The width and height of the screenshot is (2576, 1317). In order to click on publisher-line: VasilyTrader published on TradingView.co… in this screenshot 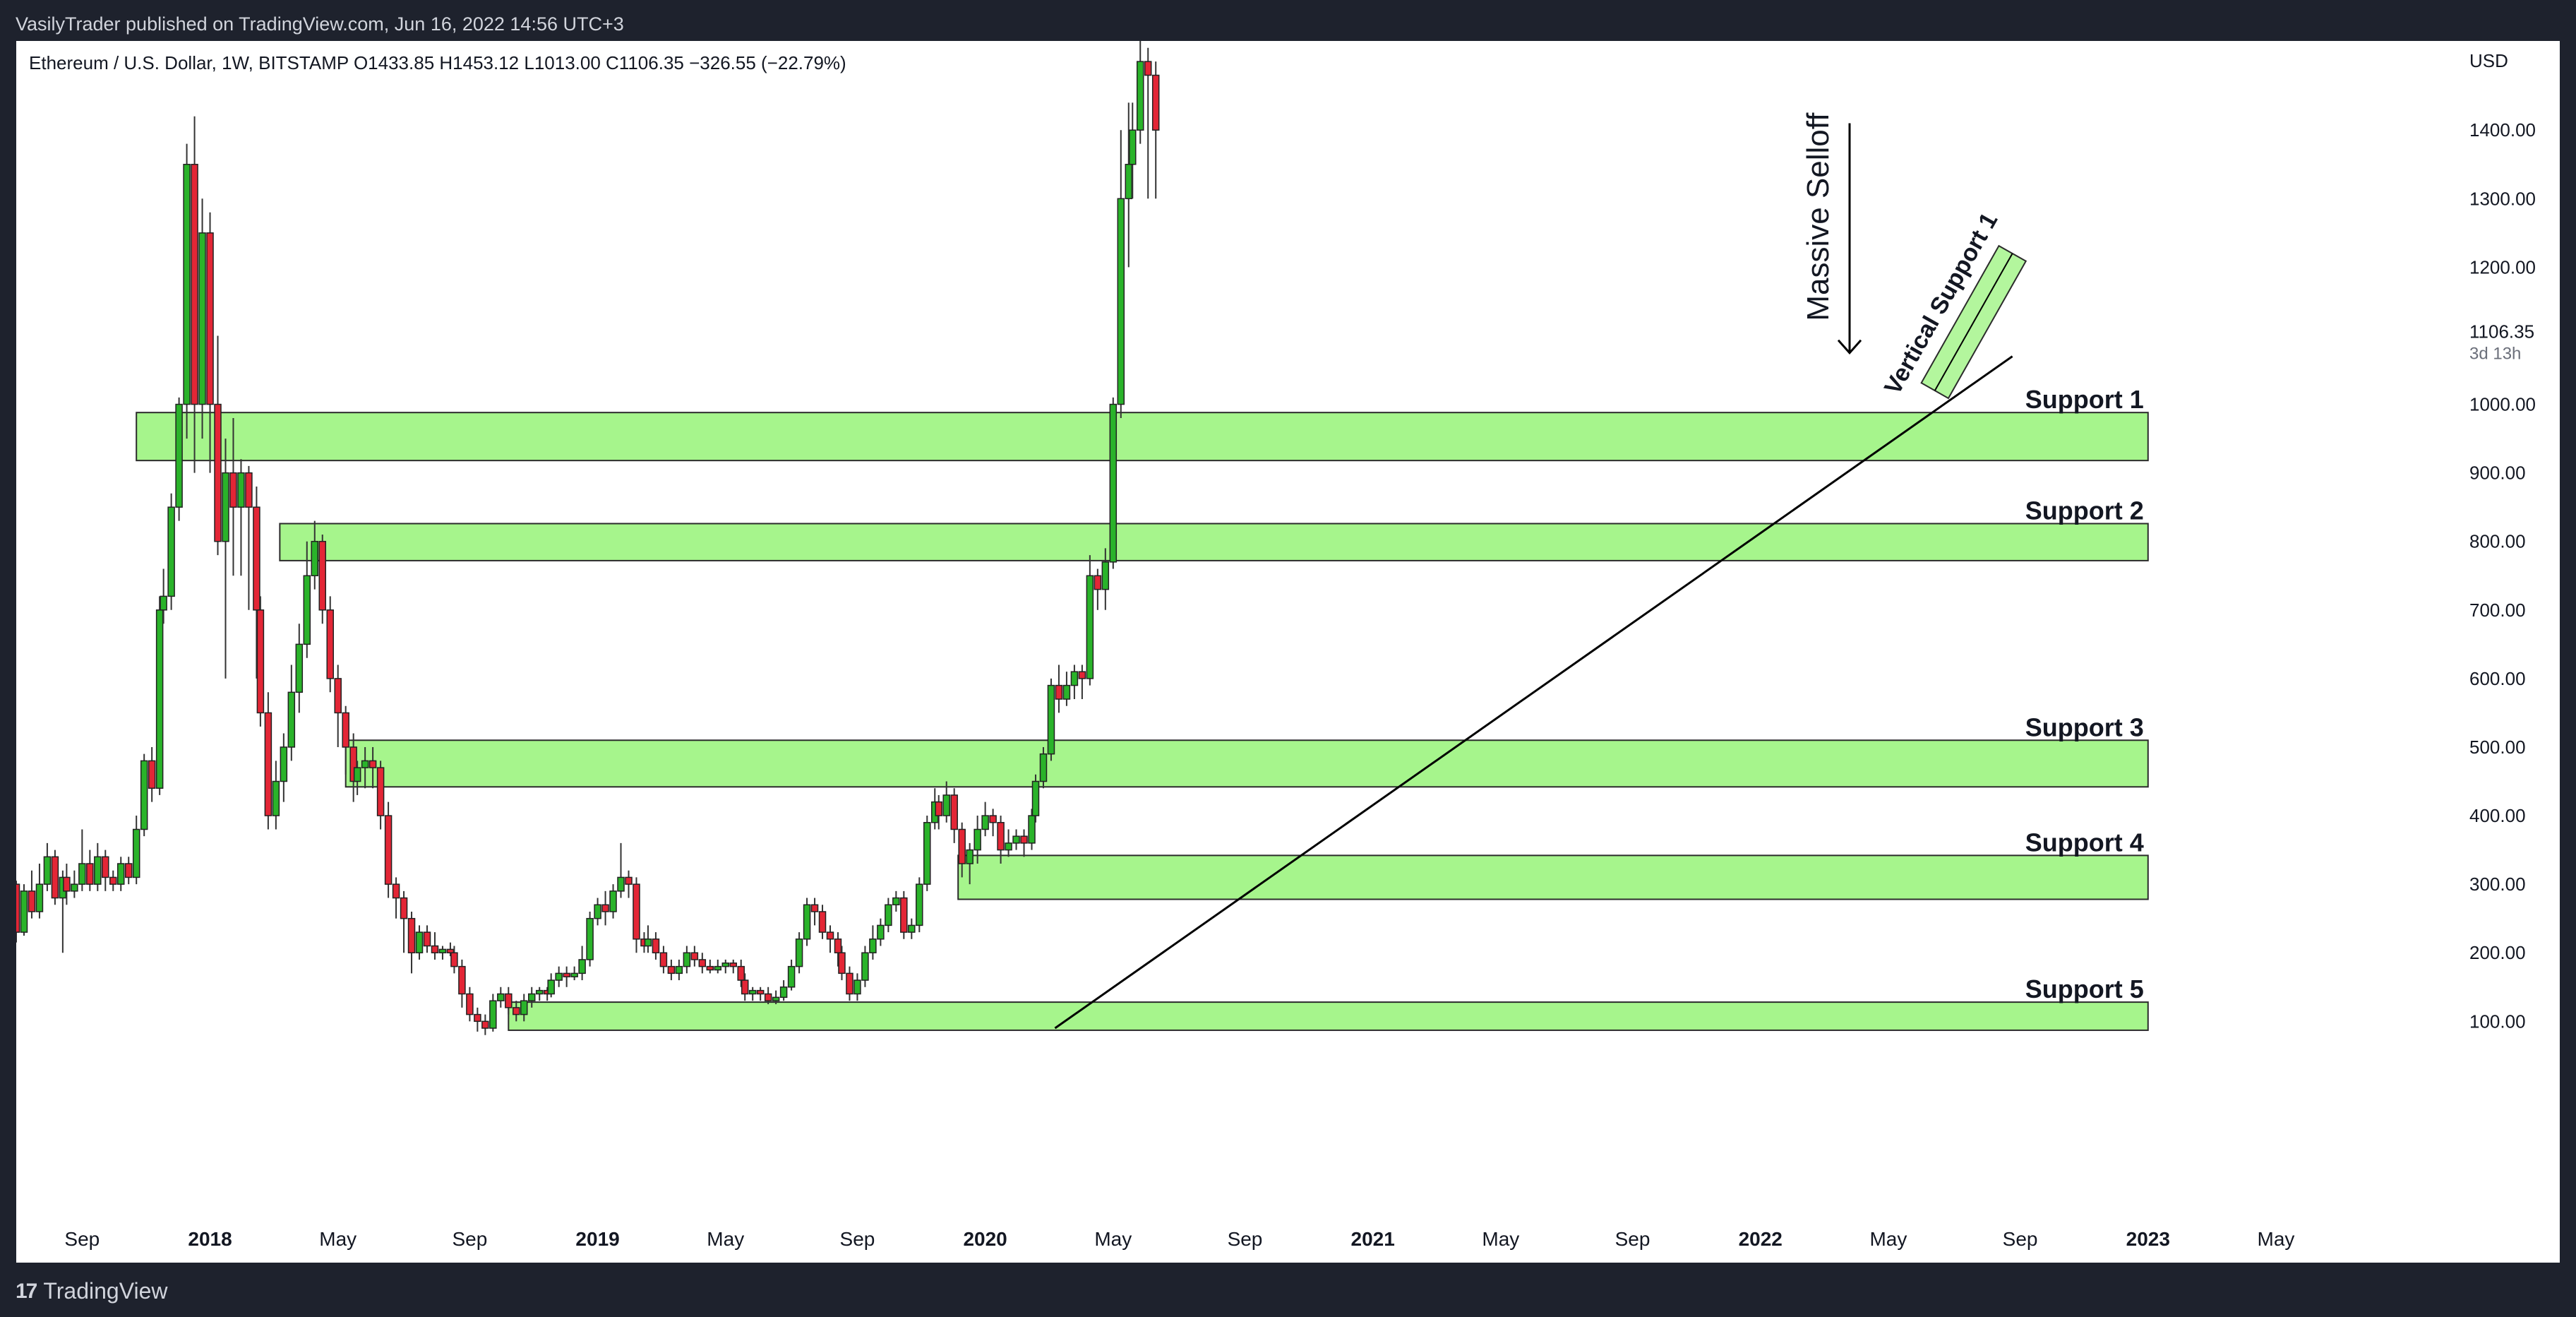, I will do `click(320, 24)`.